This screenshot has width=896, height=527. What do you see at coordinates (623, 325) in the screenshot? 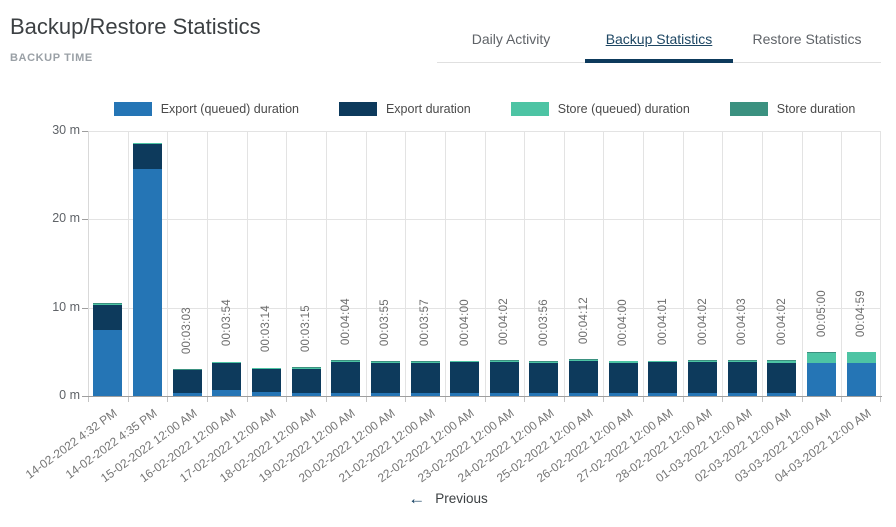
I see `bar-duration-label: 00:04:00` at bounding box center [623, 325].